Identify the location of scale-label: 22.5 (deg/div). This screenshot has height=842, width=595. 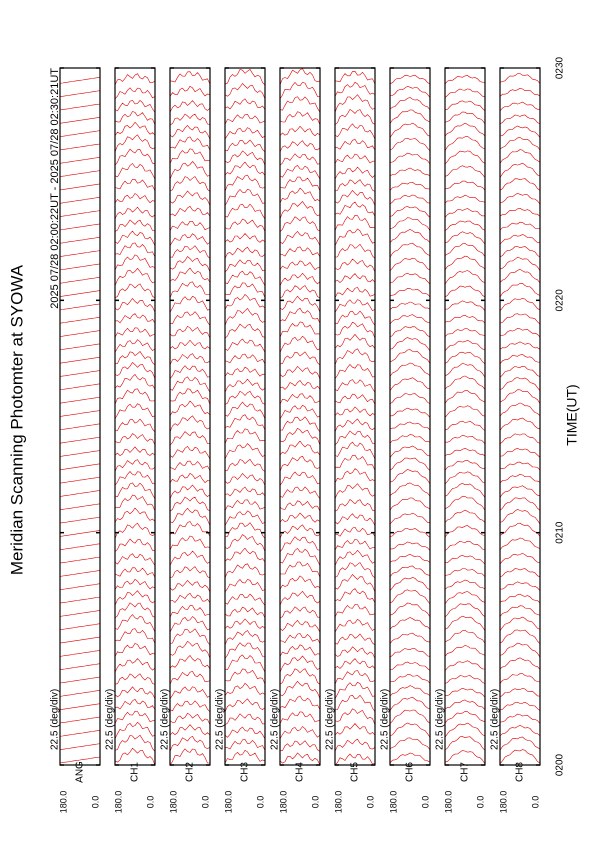
(495, 719).